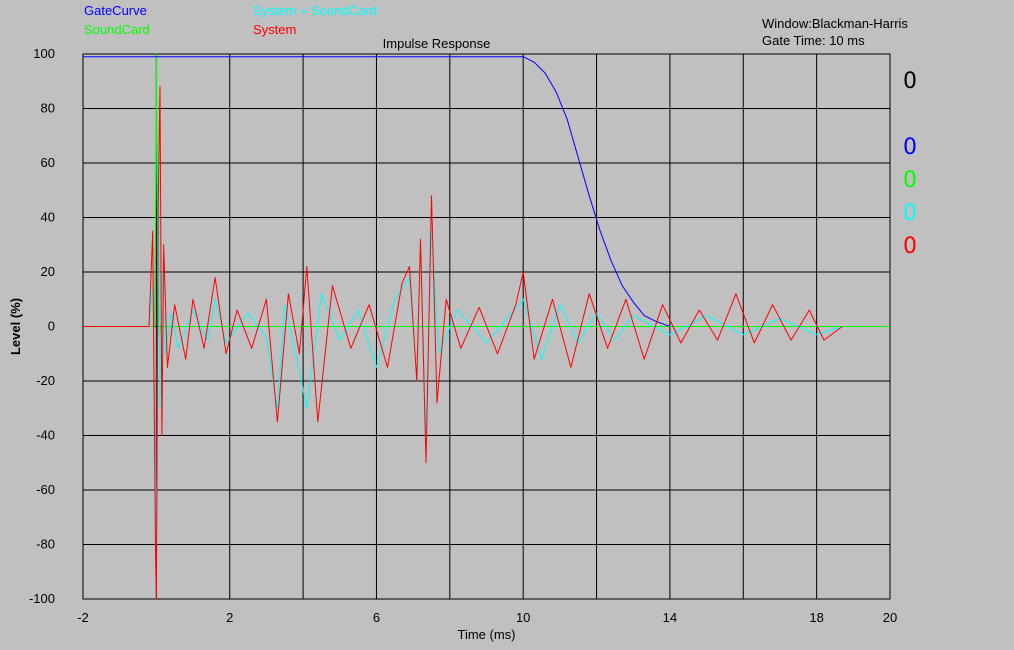 This screenshot has height=650, width=1014. I want to click on y-tick-label: -100, so click(42, 598).